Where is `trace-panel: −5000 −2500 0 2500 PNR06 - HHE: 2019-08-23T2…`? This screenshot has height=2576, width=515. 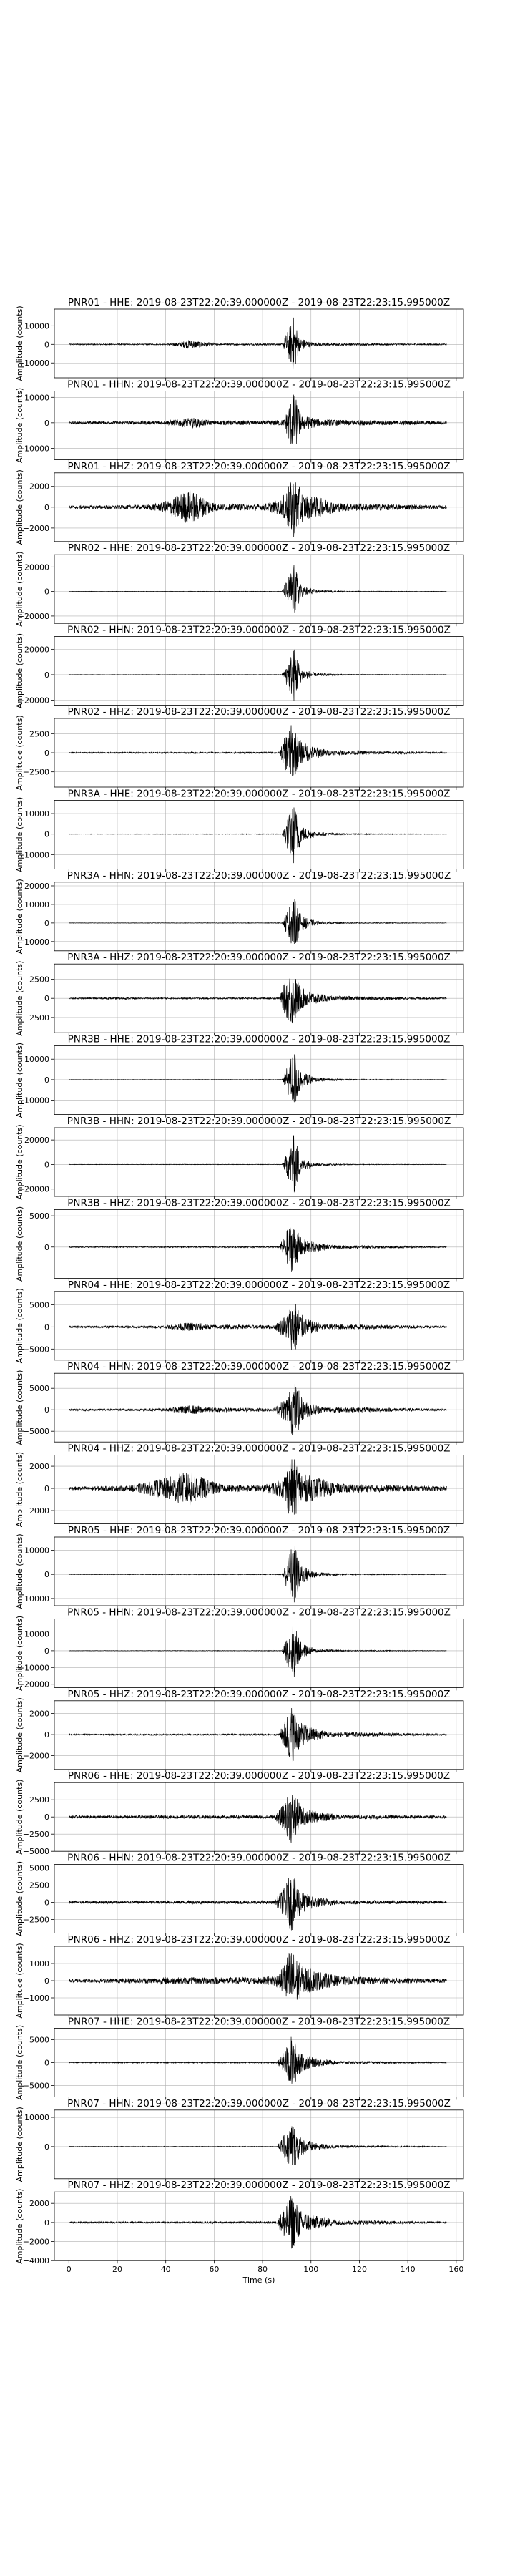 trace-panel: −5000 −2500 0 2500 PNR06 - HHE: 2019-08-23T2… is located at coordinates (240, 1813).